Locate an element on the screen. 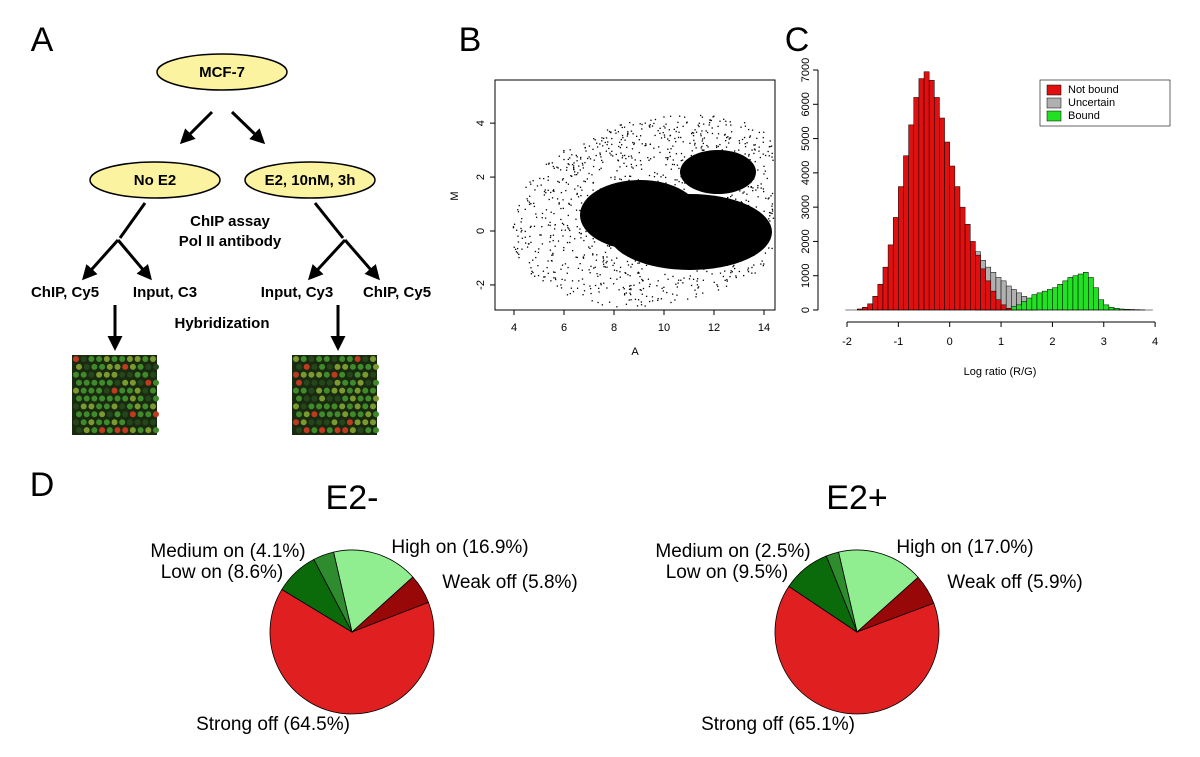 The height and width of the screenshot is (757, 1200). arrow is located at coordinates (100, 259).